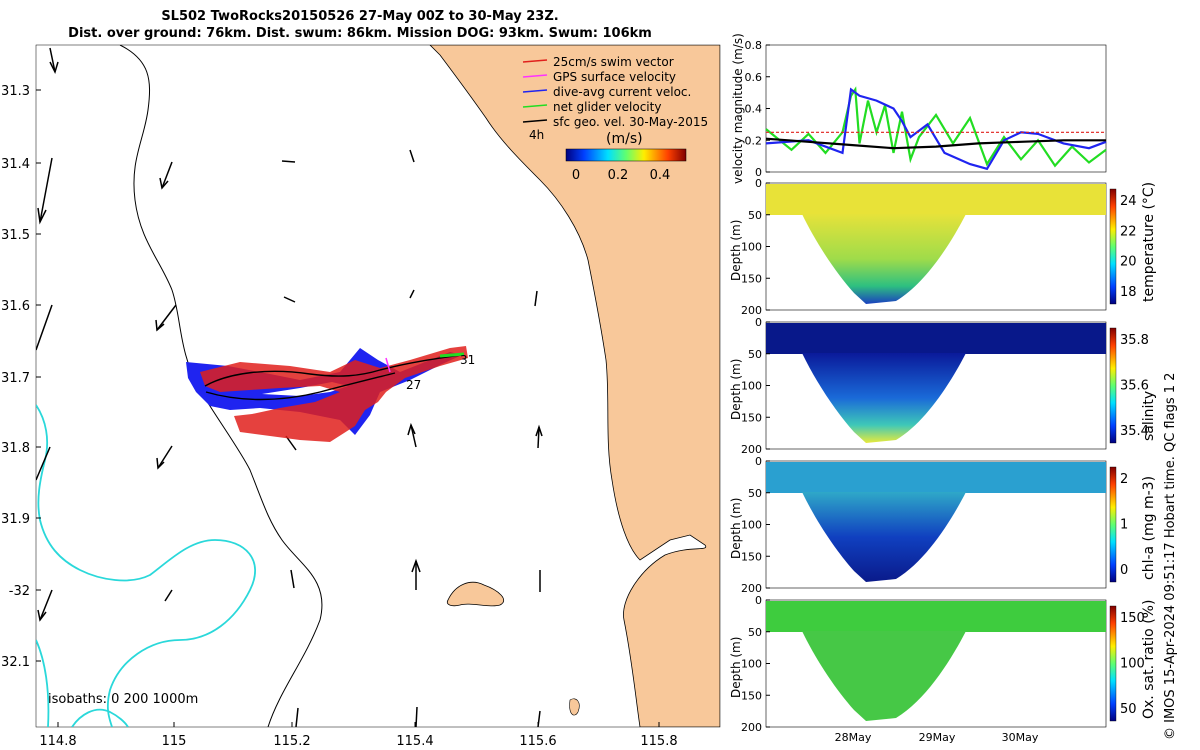 This screenshot has height=750, width=1200. I want to click on temperature-colorbar-label: temperature (°C), so click(1149, 242).